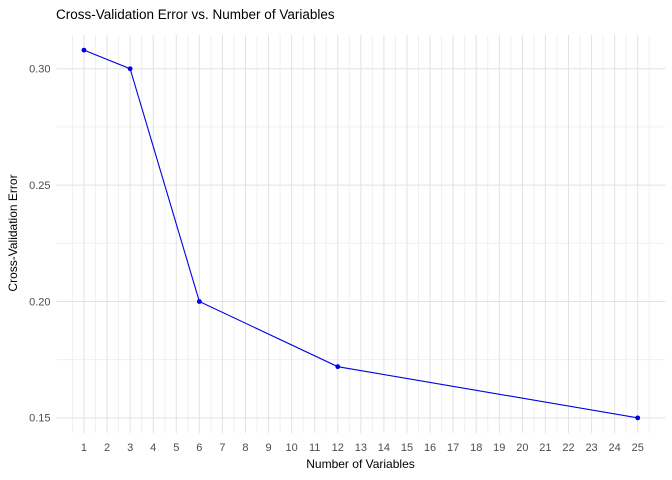 This screenshot has width=672, height=480. Describe the element at coordinates (176, 448) in the screenshot. I see `x-tick-label: 5` at that location.